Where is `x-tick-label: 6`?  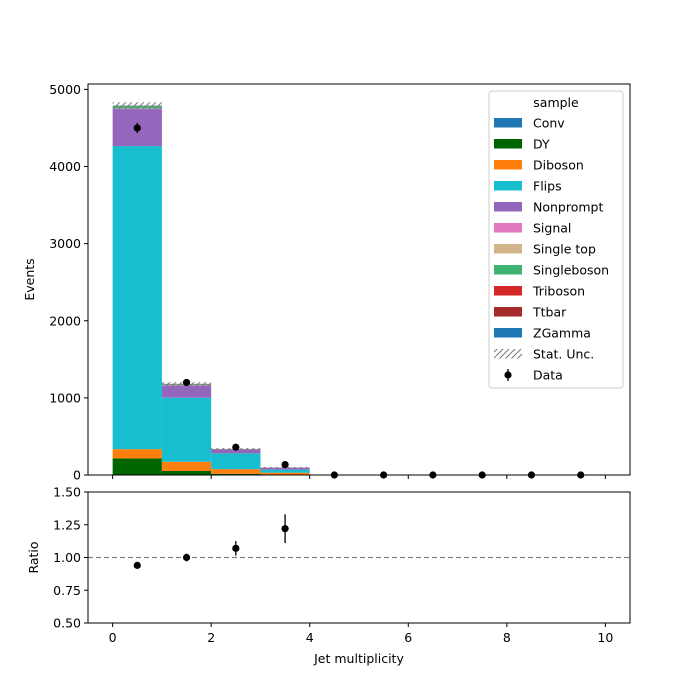
x-tick-label: 6 is located at coordinates (408, 637).